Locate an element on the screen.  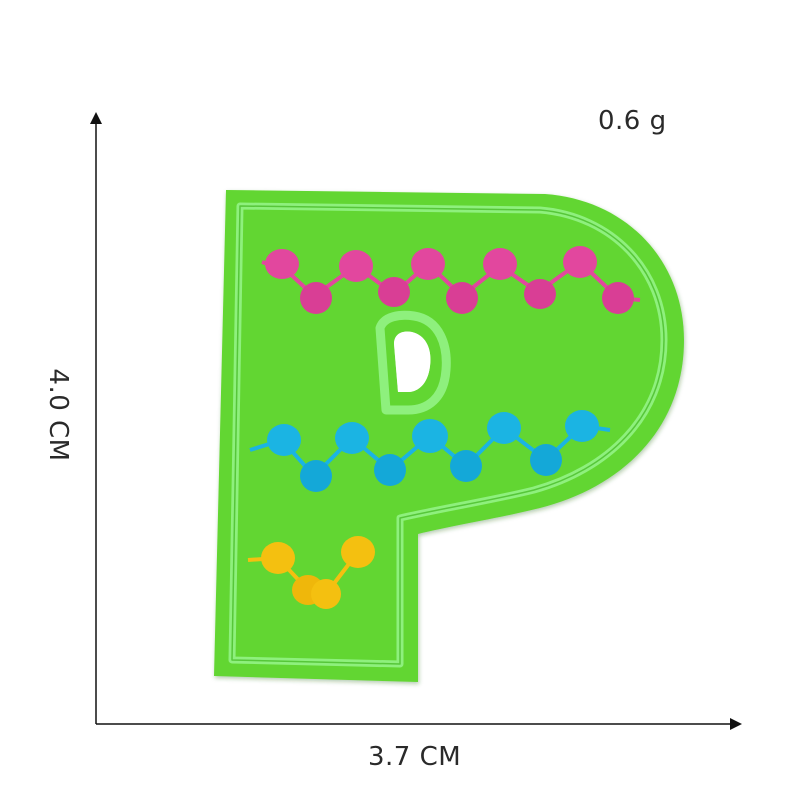
counter-stitch is located at coordinates (413, 362).